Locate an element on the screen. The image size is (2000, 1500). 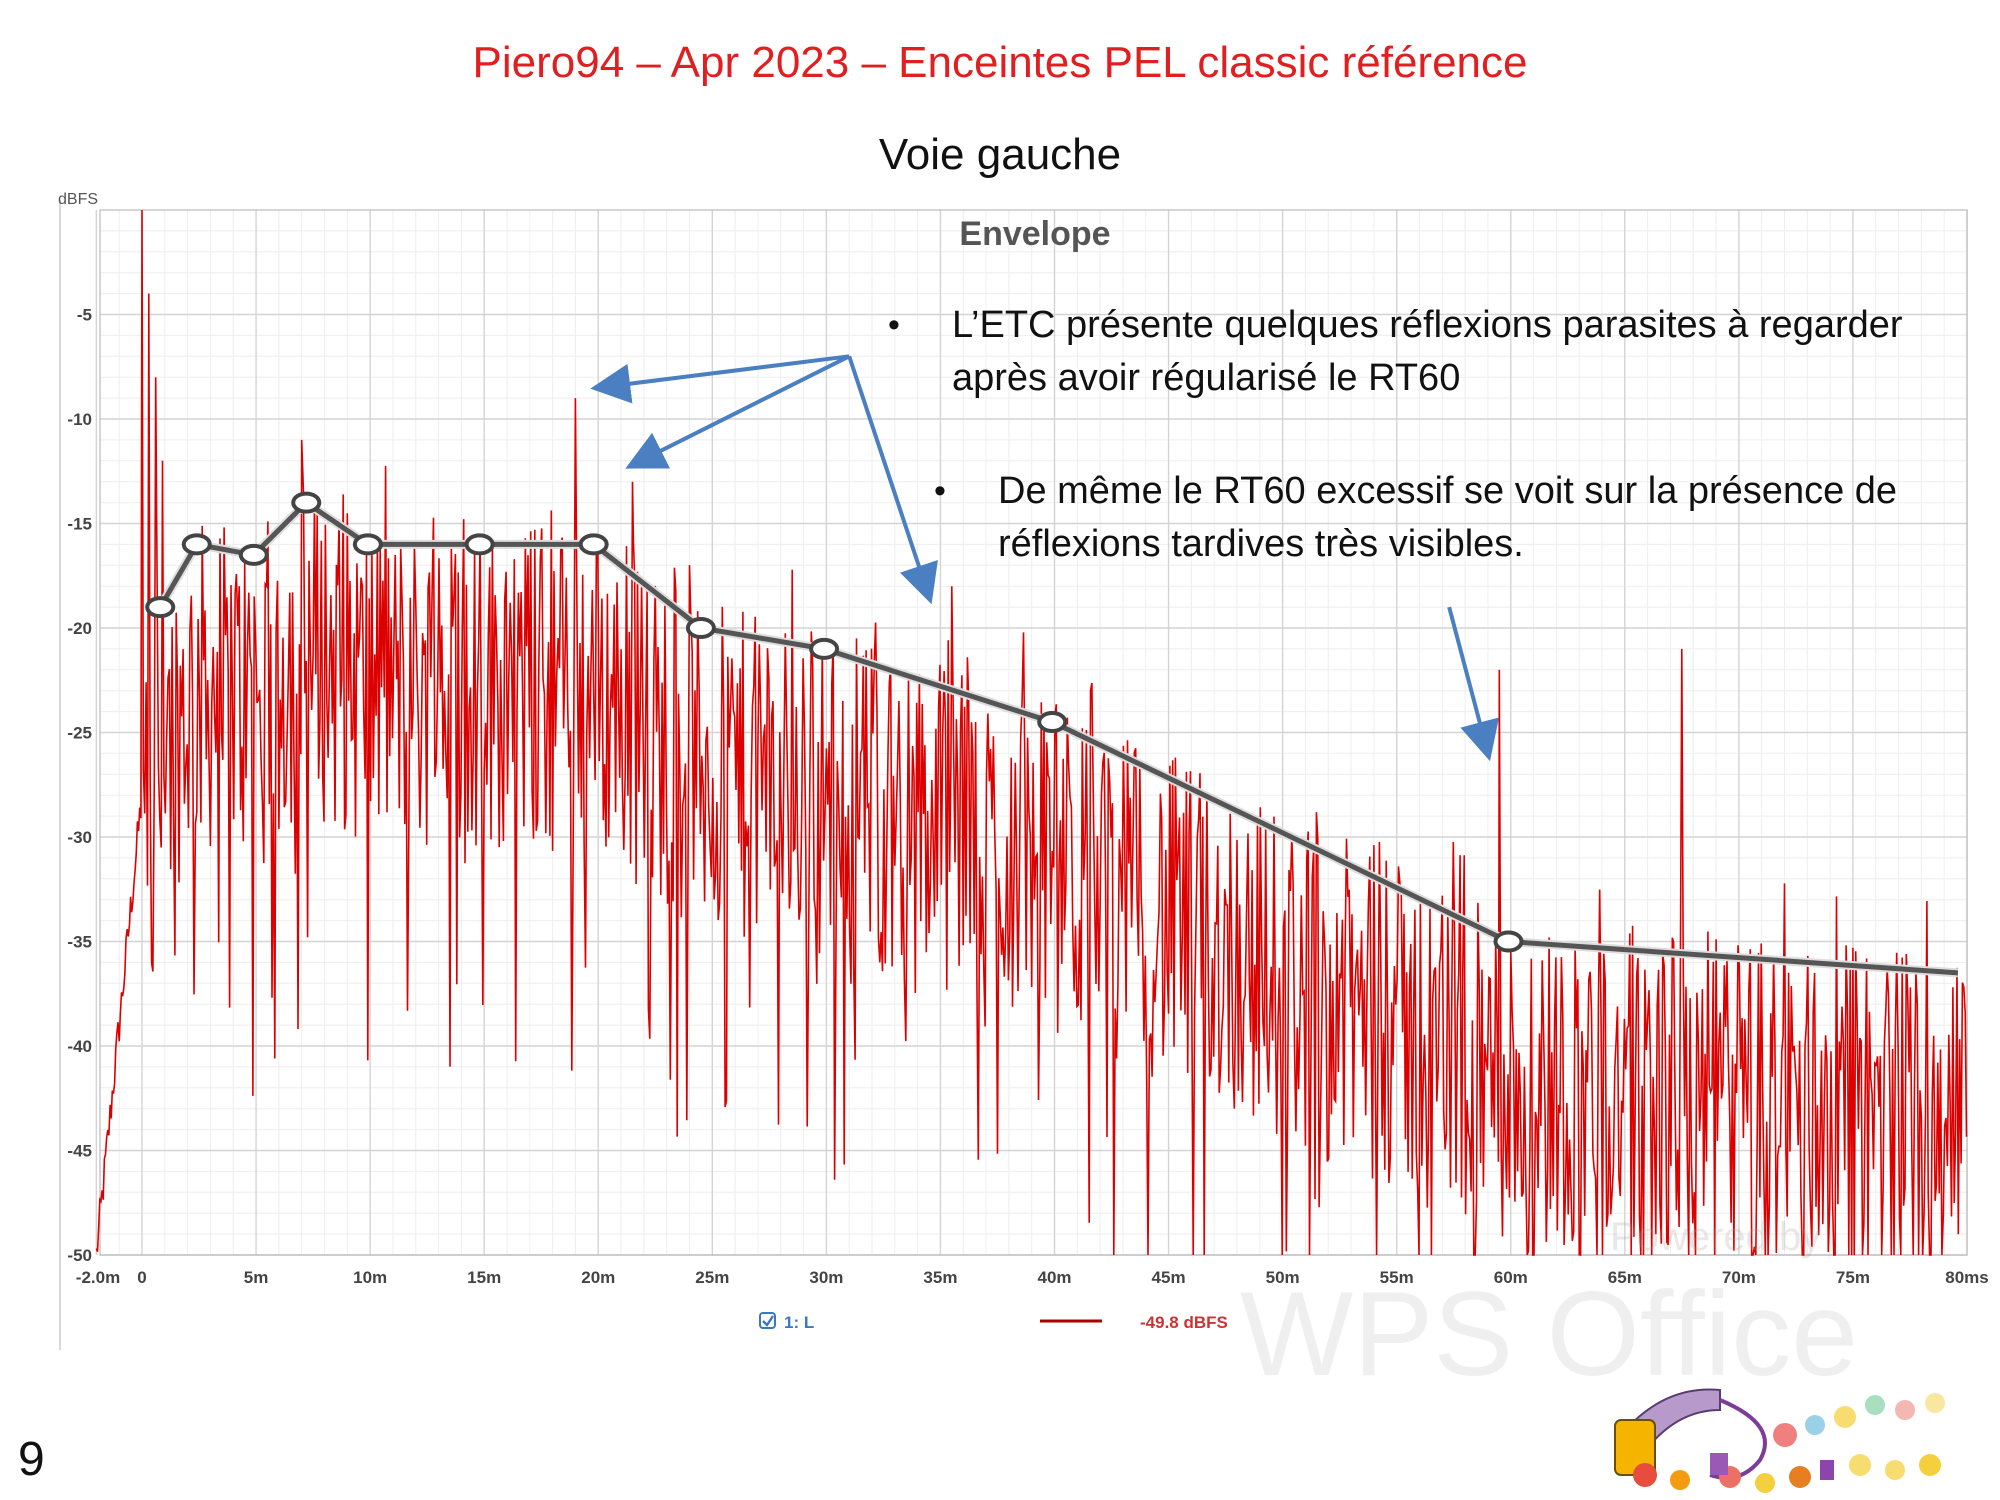
x-tick-label: 75m is located at coordinates (1853, 1277).